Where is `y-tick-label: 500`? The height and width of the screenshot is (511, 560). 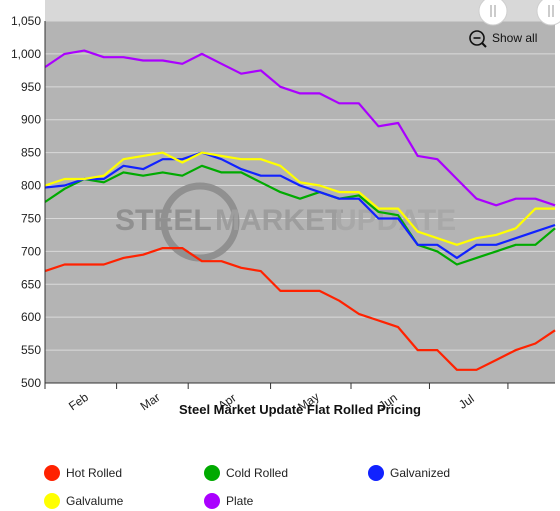 y-tick-label: 500 is located at coordinates (31, 383).